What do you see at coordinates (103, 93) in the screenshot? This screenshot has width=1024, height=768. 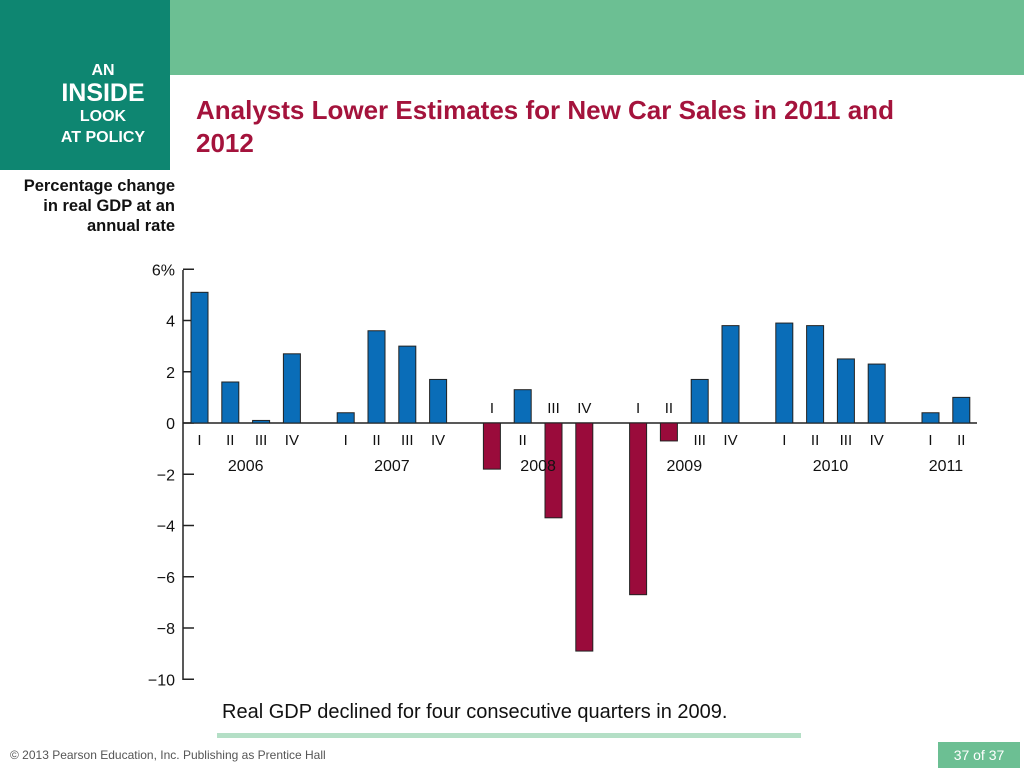 I see `badge-line-2: INSIDE` at bounding box center [103, 93].